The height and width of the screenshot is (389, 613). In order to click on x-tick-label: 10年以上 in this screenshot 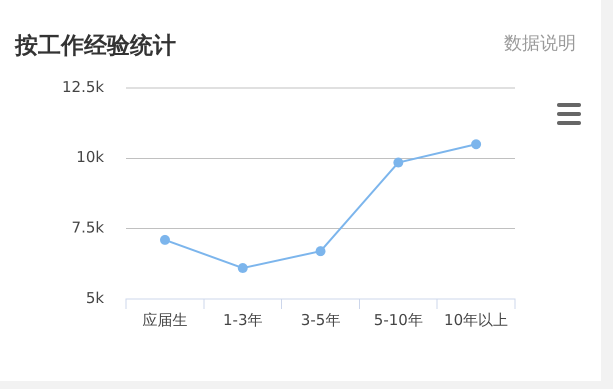, I will do `click(476, 319)`.